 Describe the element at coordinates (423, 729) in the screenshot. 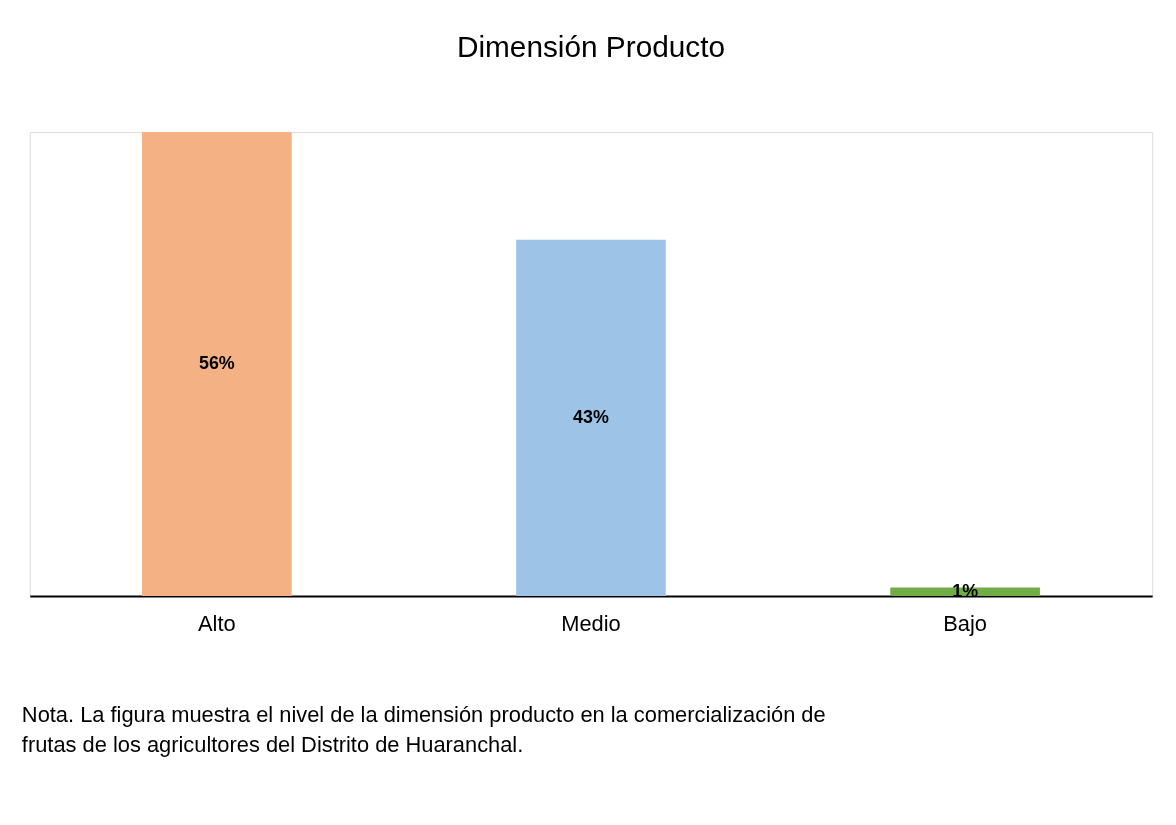

I see `text: Nota. La figura muestra el nivel de la dimensión producto en la comercialización de frutas de los agricultores del Distrito de Huaranchal.` at that location.